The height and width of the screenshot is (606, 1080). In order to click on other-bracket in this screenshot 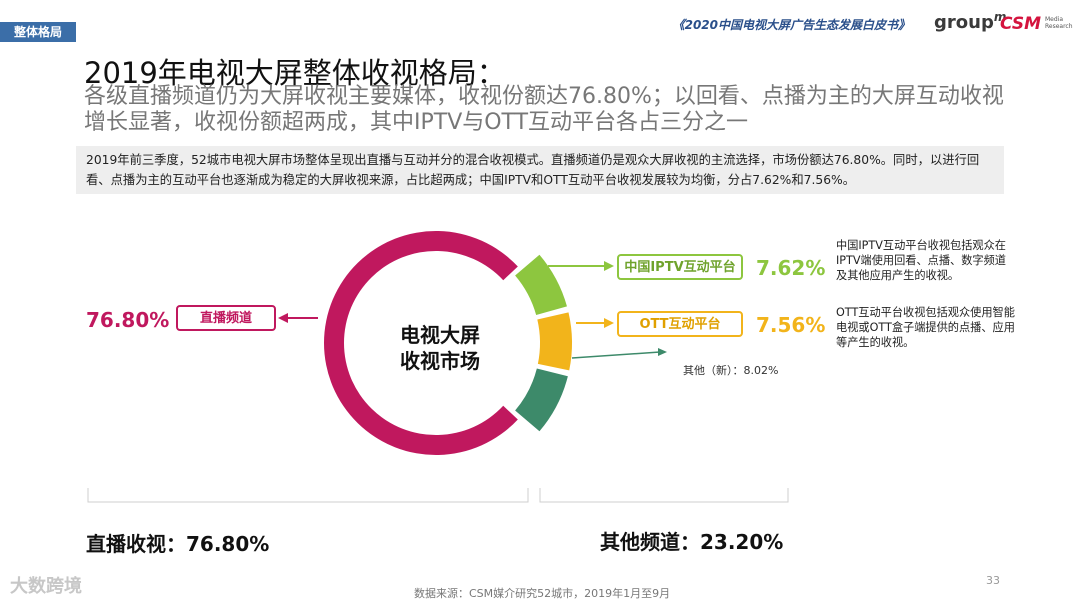, I will do `click(664, 495)`.